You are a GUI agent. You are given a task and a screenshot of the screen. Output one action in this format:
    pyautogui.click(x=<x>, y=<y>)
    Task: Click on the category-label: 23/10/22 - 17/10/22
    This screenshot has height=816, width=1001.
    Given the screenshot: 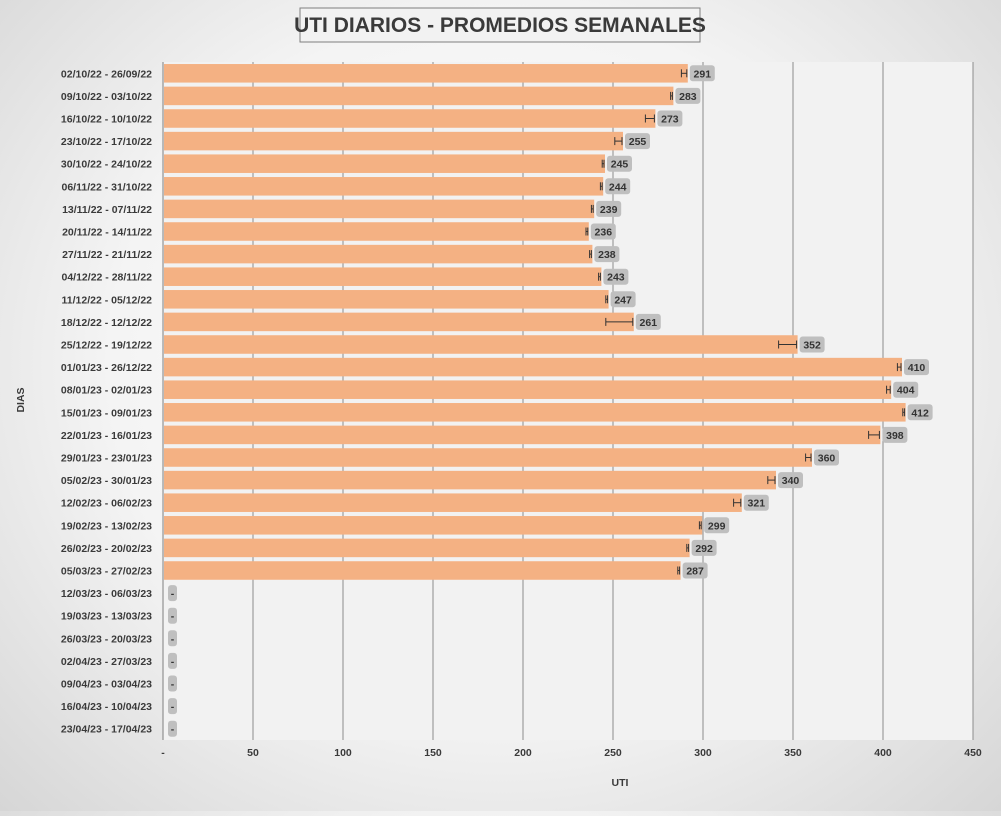 What is the action you would take?
    pyautogui.click(x=106, y=142)
    